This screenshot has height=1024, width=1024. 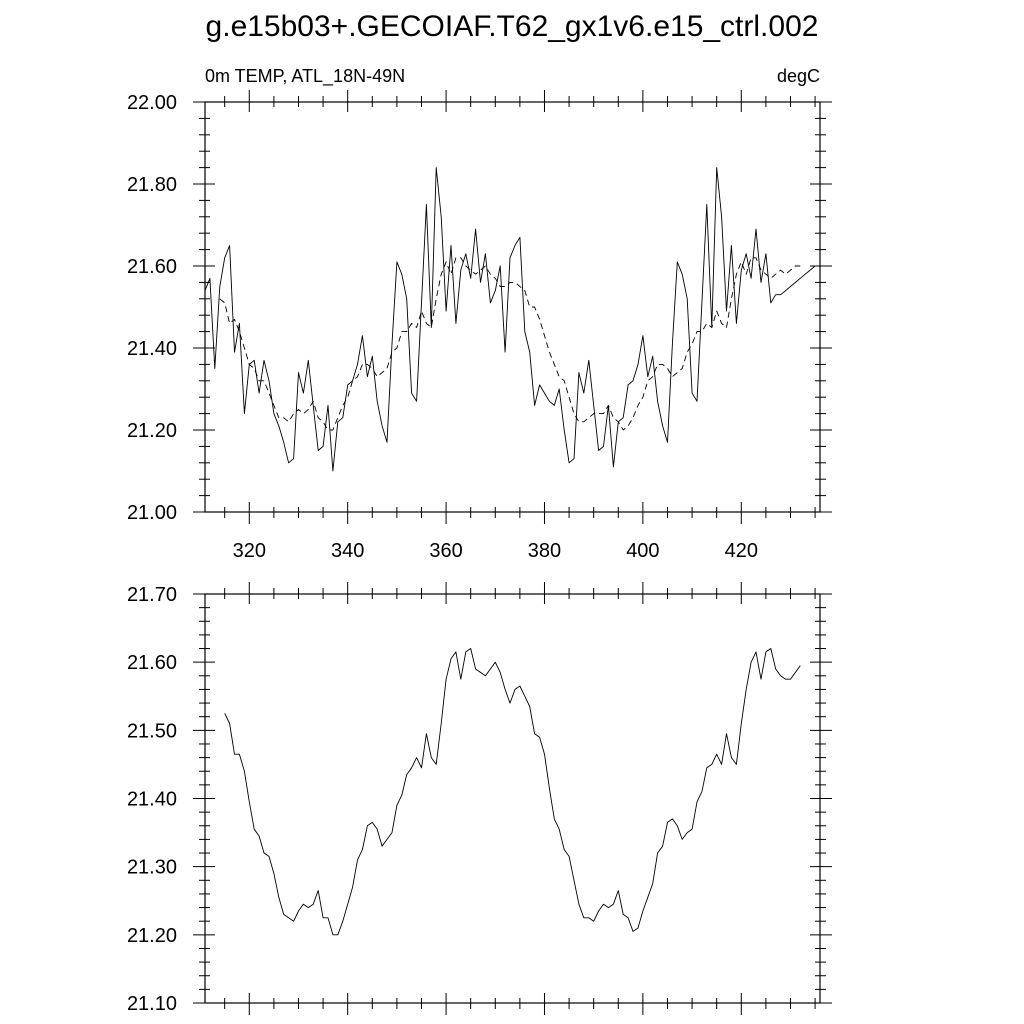 What do you see at coordinates (152, 431) in the screenshot?
I see `top-y-tick-label: 21.20` at bounding box center [152, 431].